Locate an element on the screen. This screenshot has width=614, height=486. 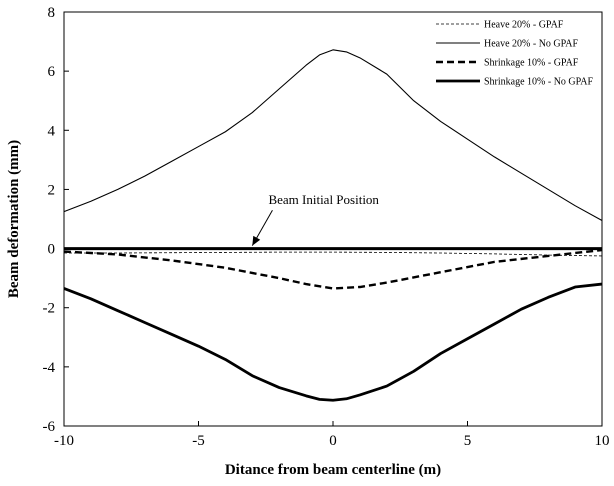
x-axis-title: Ditance from beam centerline (m) is located at coordinates (333, 470).